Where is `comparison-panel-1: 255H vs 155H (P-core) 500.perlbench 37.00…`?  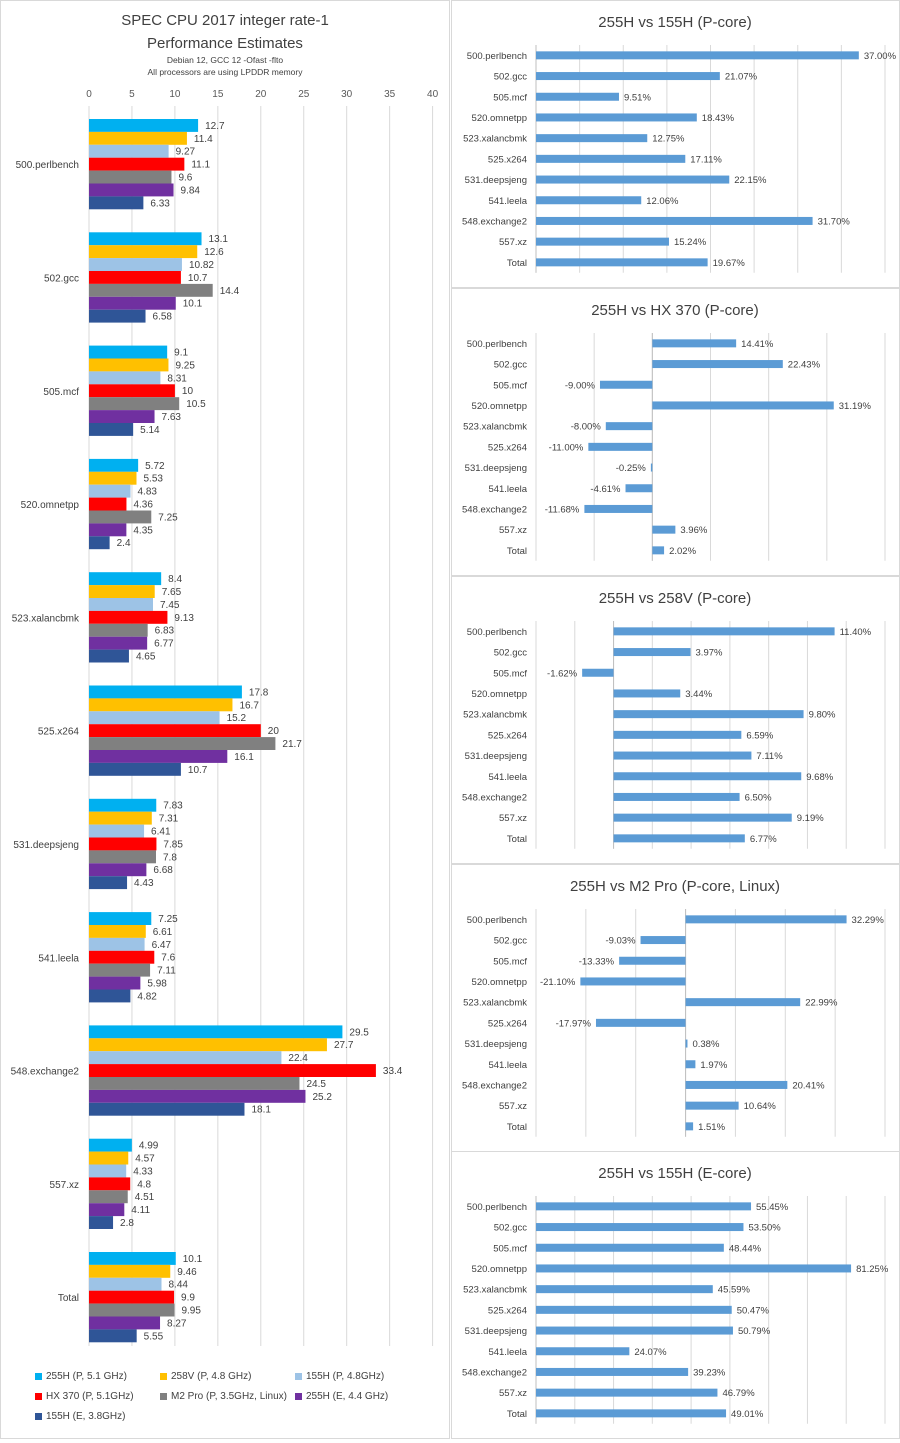 comparison-panel-1: 255H vs 155H (P-core) 500.perlbench 37.00… is located at coordinates (675, 144).